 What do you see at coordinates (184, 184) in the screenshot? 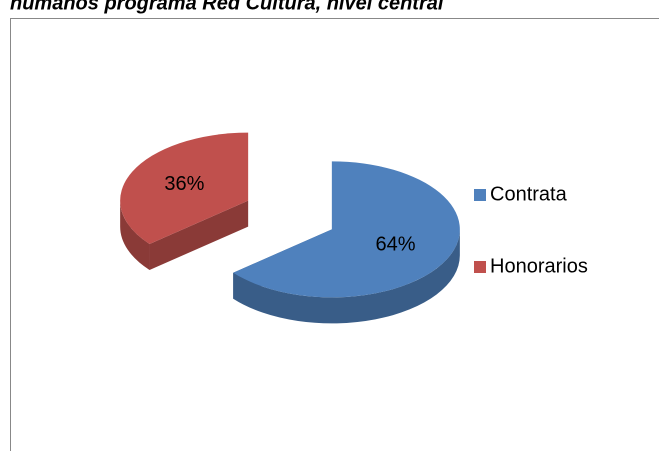
I see `data-label: 36%` at bounding box center [184, 184].